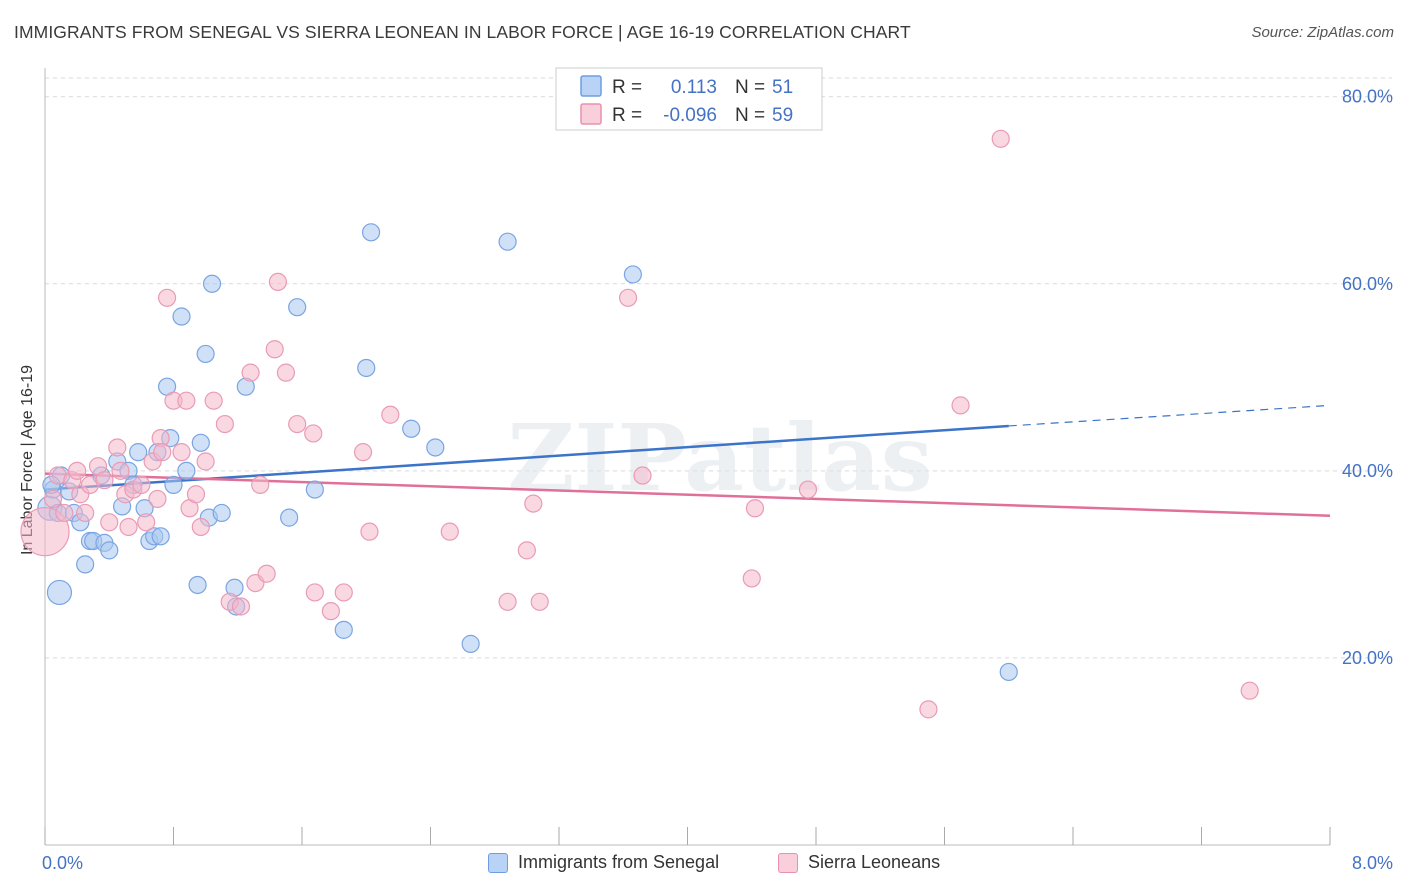 The image size is (1406, 892). What do you see at coordinates (1322, 32) in the screenshot?
I see `source-label: Source: ZipAtlas.com` at bounding box center [1322, 32].